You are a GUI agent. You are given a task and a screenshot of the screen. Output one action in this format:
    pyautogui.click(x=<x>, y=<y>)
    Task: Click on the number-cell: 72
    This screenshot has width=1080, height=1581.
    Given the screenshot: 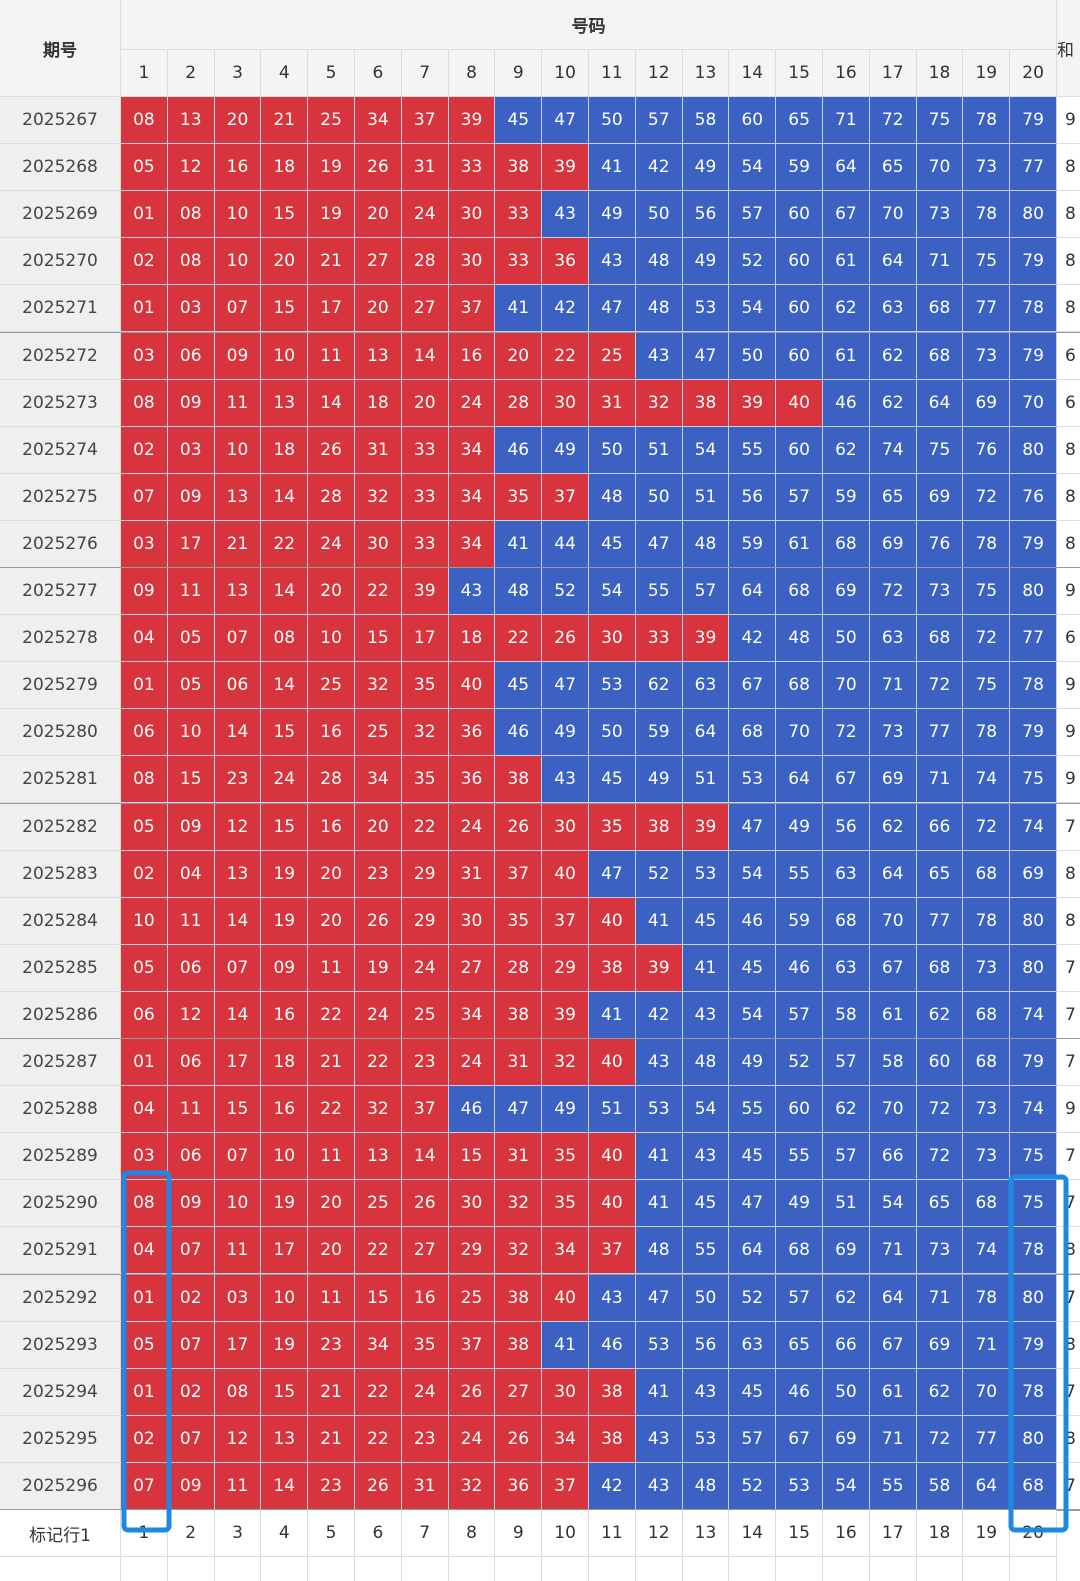 What is the action you would take?
    pyautogui.click(x=987, y=827)
    